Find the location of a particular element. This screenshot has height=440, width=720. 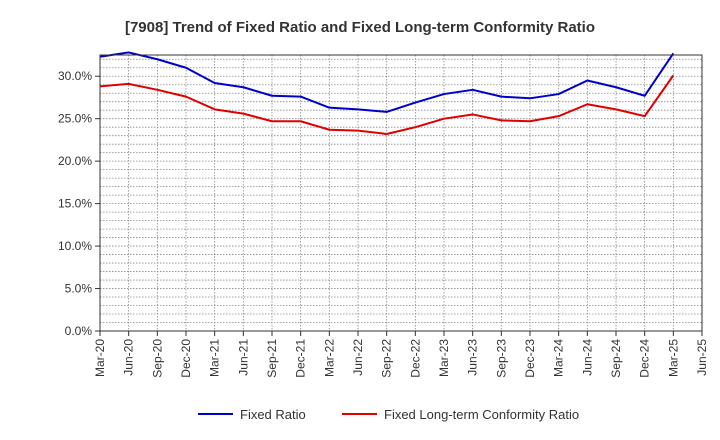

x-tick-label: Mar-24 is located at coordinates (559, 358).